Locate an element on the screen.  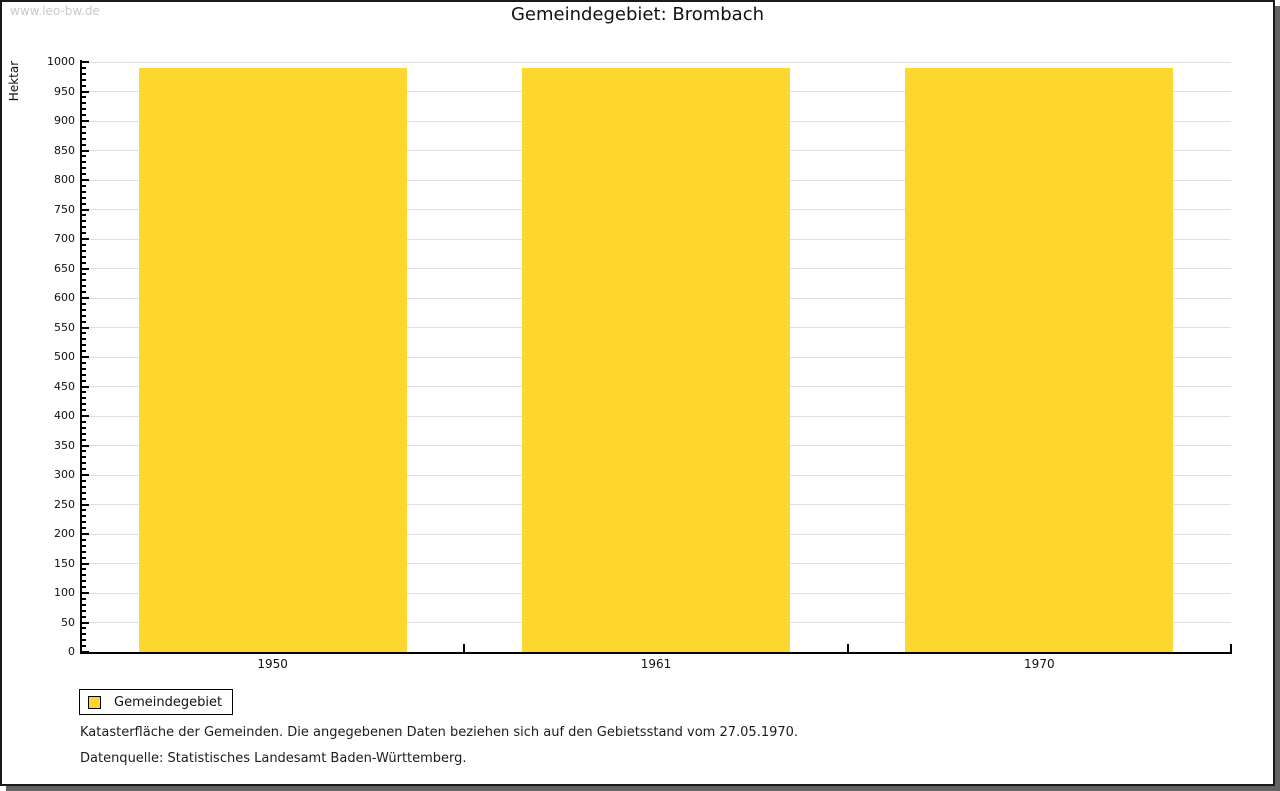
y-axis-tick-label: 750 is located at coordinates (64, 209).